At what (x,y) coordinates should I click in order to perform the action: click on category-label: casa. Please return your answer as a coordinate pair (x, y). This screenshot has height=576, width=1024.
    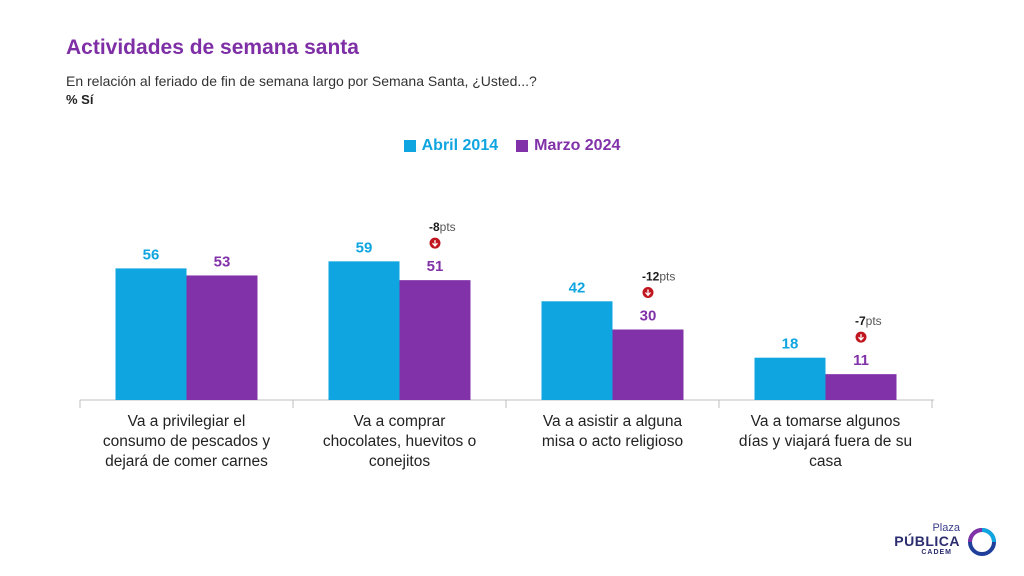
    Looking at the image, I should click on (825, 461).